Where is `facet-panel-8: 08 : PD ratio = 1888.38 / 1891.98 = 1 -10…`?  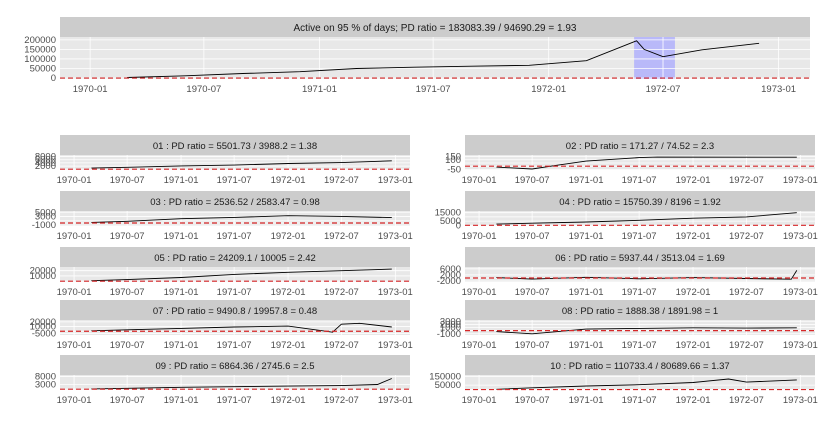 facet-panel-8: 08 : PD ratio = 1888.38 / 1891.98 = 1 -10… is located at coordinates (627, 325).